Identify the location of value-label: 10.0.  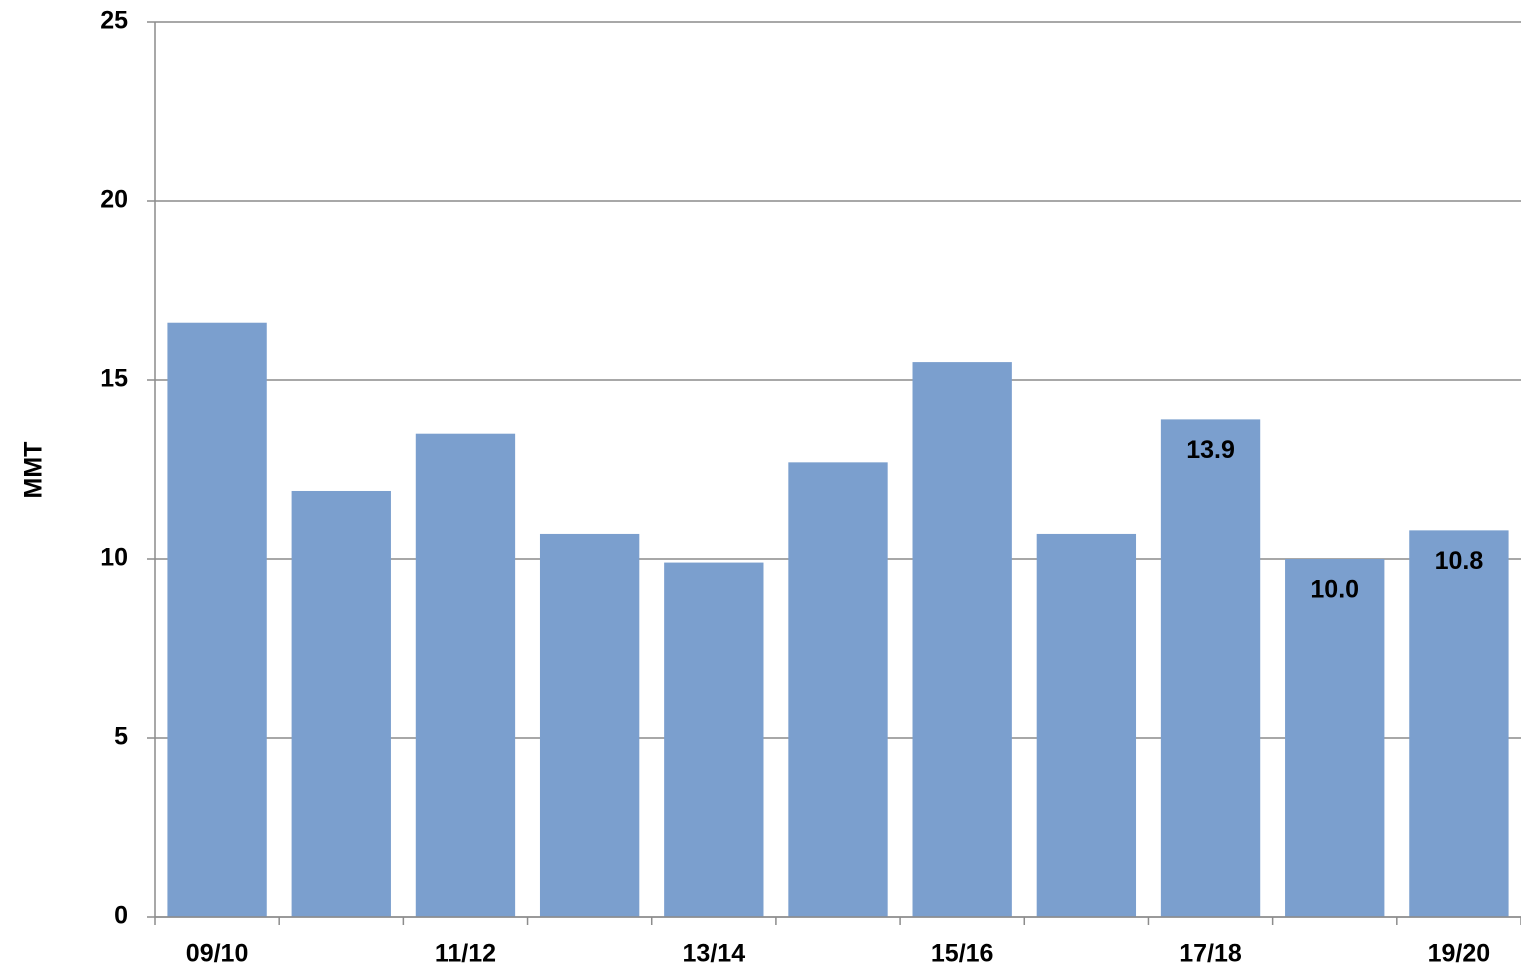
(1334, 590).